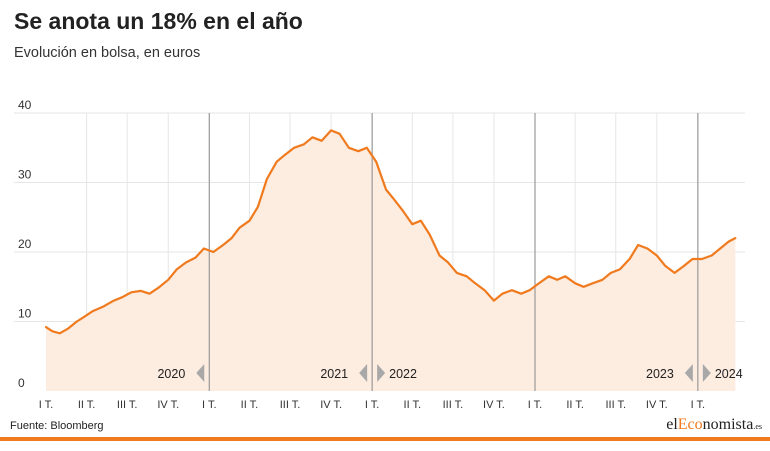 This screenshot has height=451, width=770. What do you see at coordinates (107, 53) in the screenshot?
I see `chart-subtitle: Evolución en bolsa, en euros` at bounding box center [107, 53].